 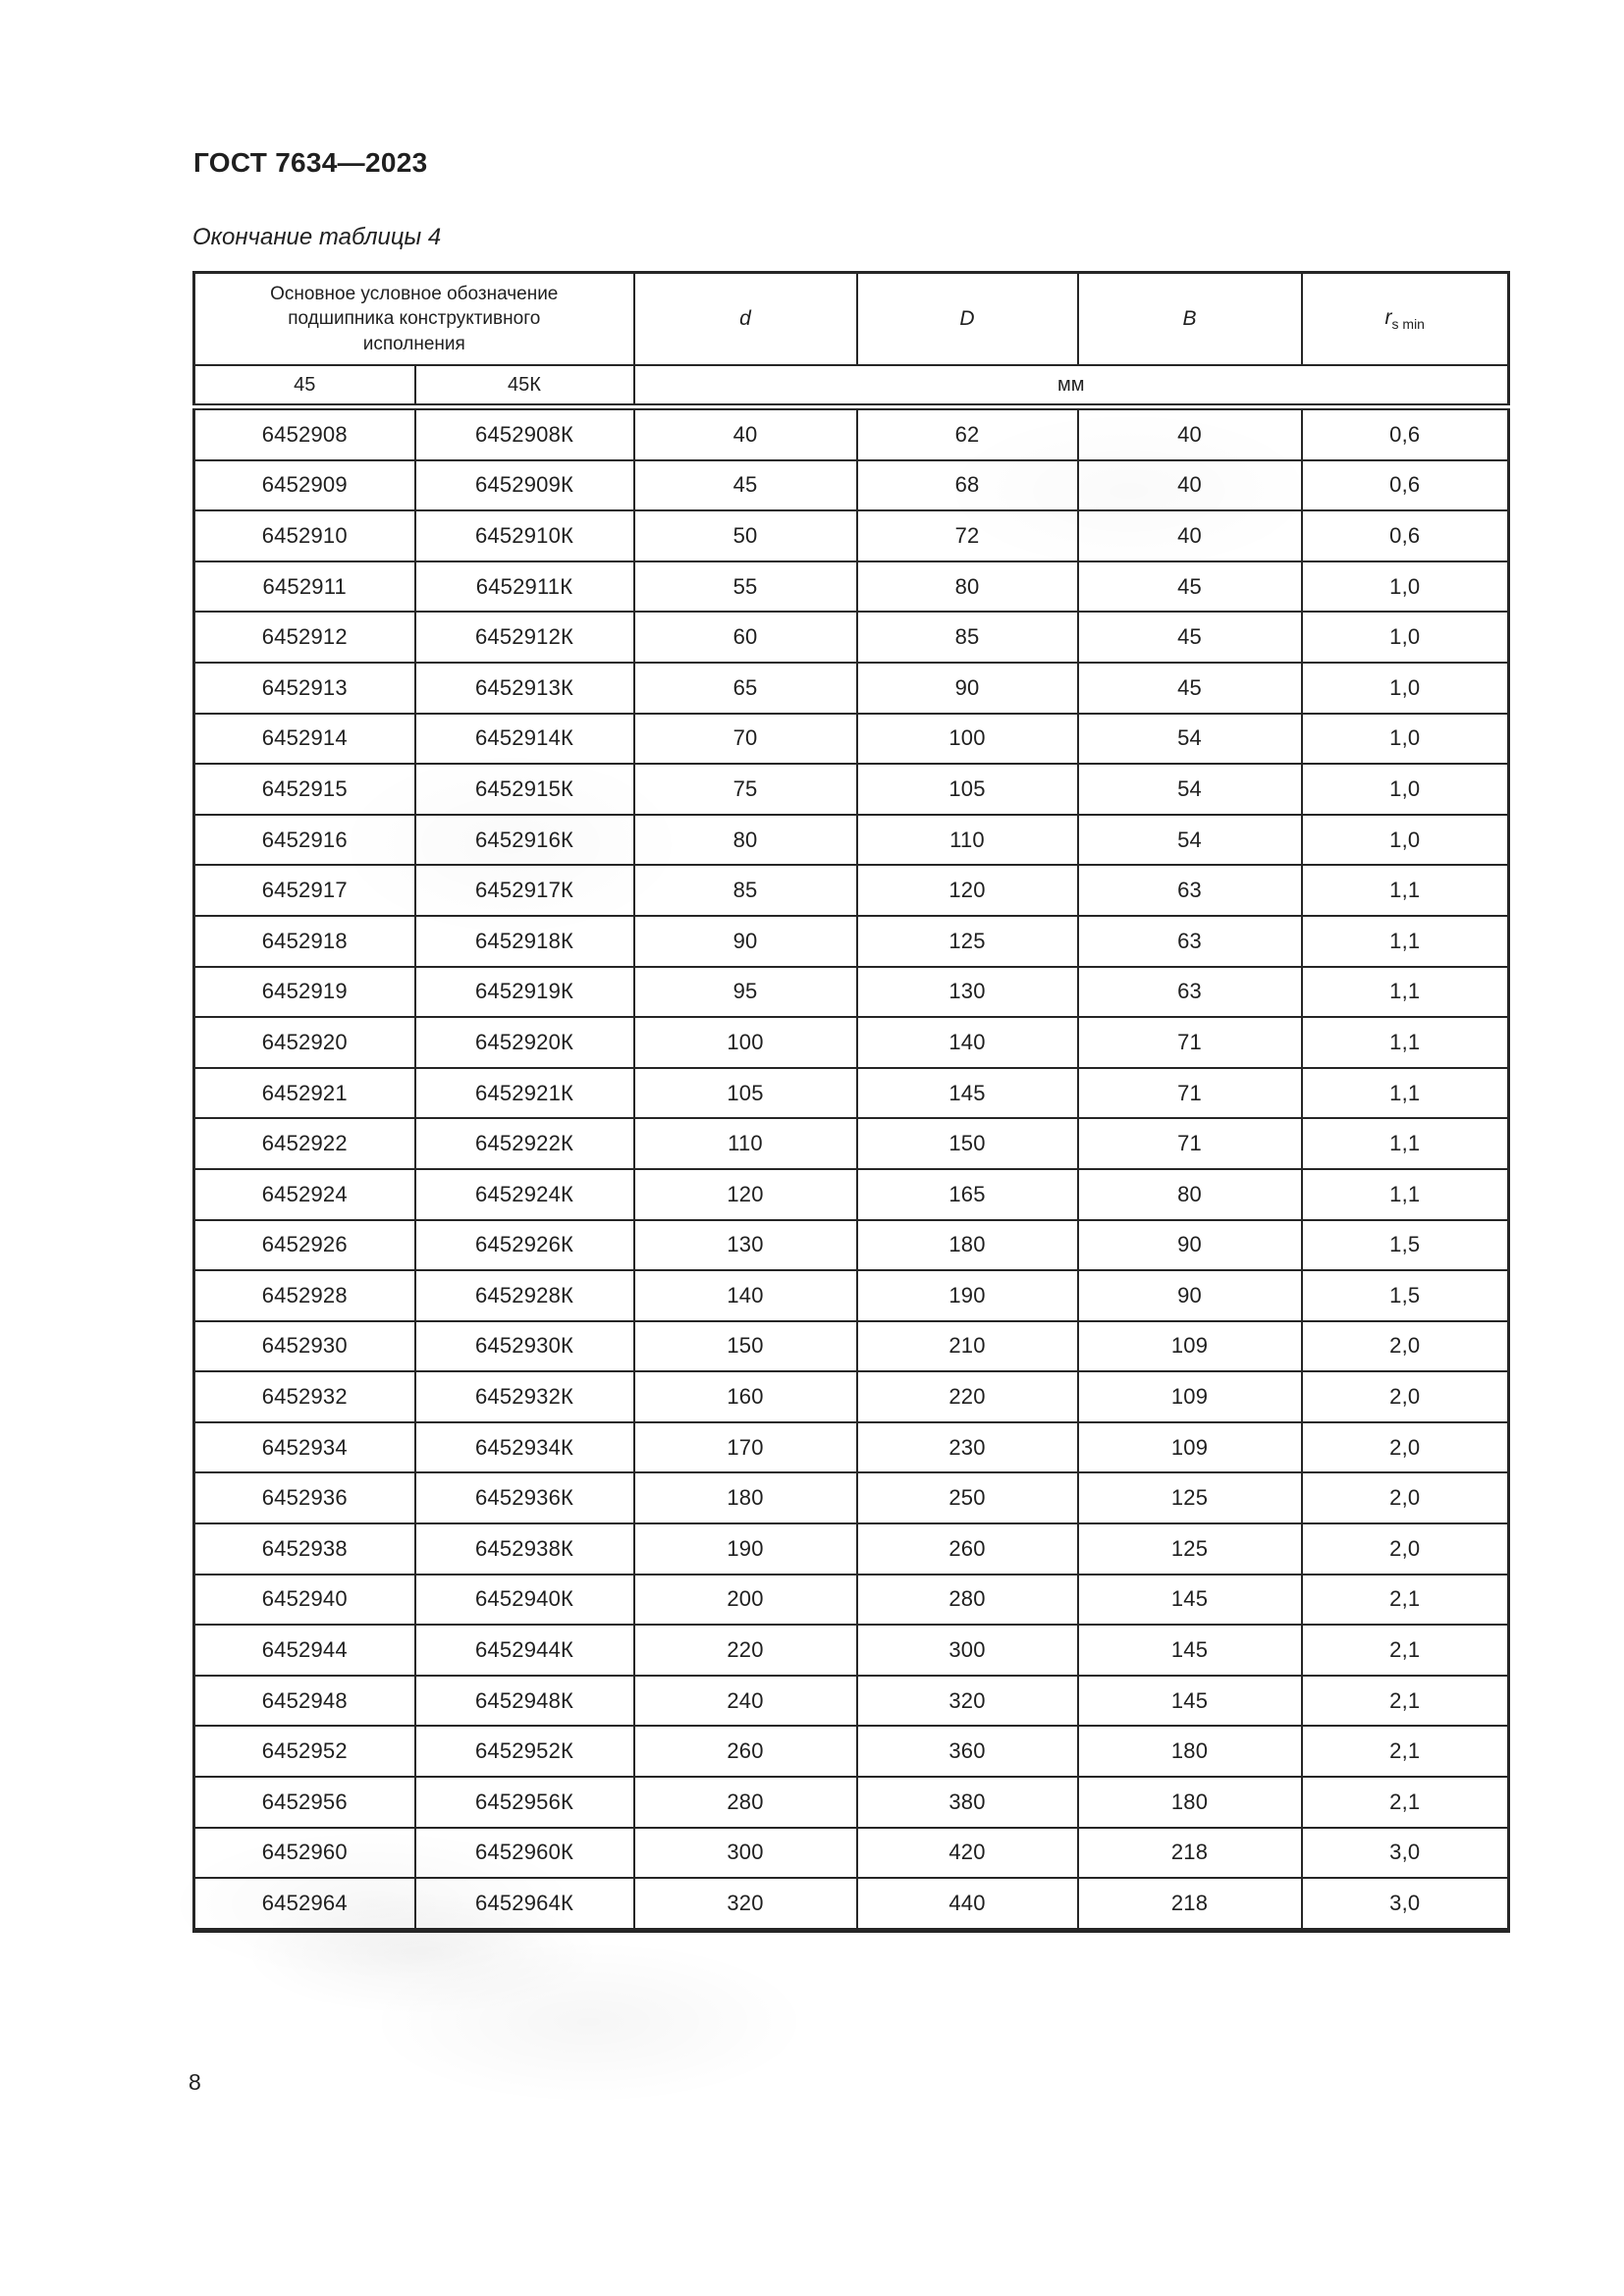 I want to click on cell: 105, so click(x=967, y=789).